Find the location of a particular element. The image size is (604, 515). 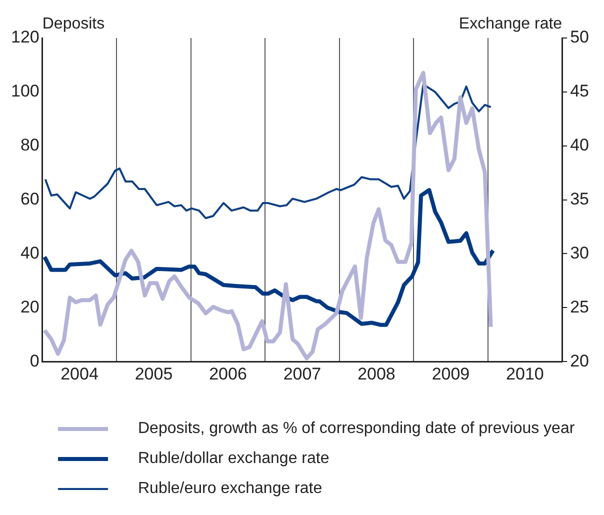

x-tick-label: 2010 is located at coordinates (525, 374).